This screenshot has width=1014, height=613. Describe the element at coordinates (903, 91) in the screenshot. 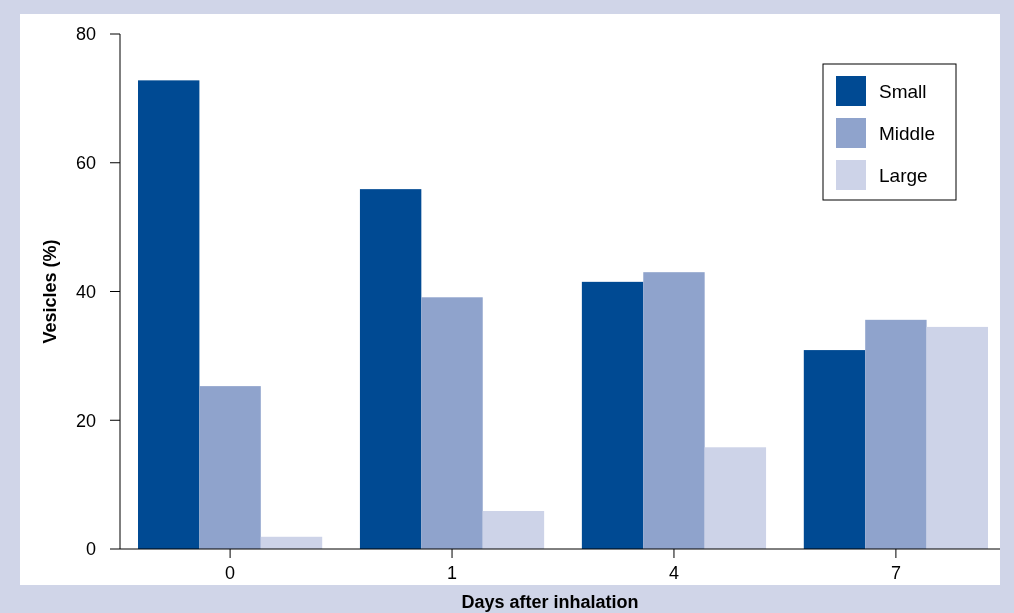

I see `legend-label: Small` at that location.